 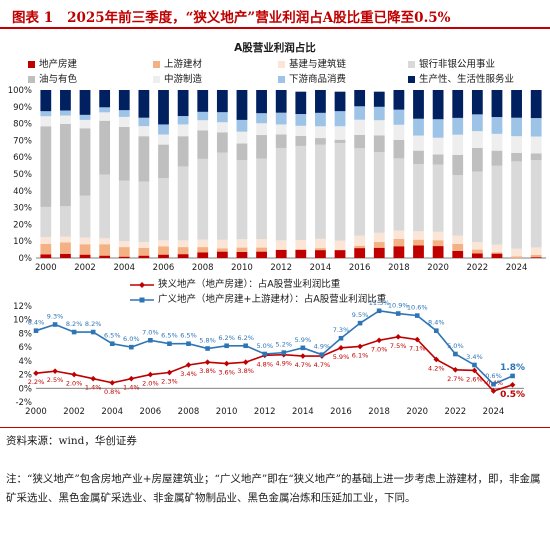 I want to click on line-legend-label: 狭义地产（地产房建）：占A股营业利润比重, so click(x=249, y=284).